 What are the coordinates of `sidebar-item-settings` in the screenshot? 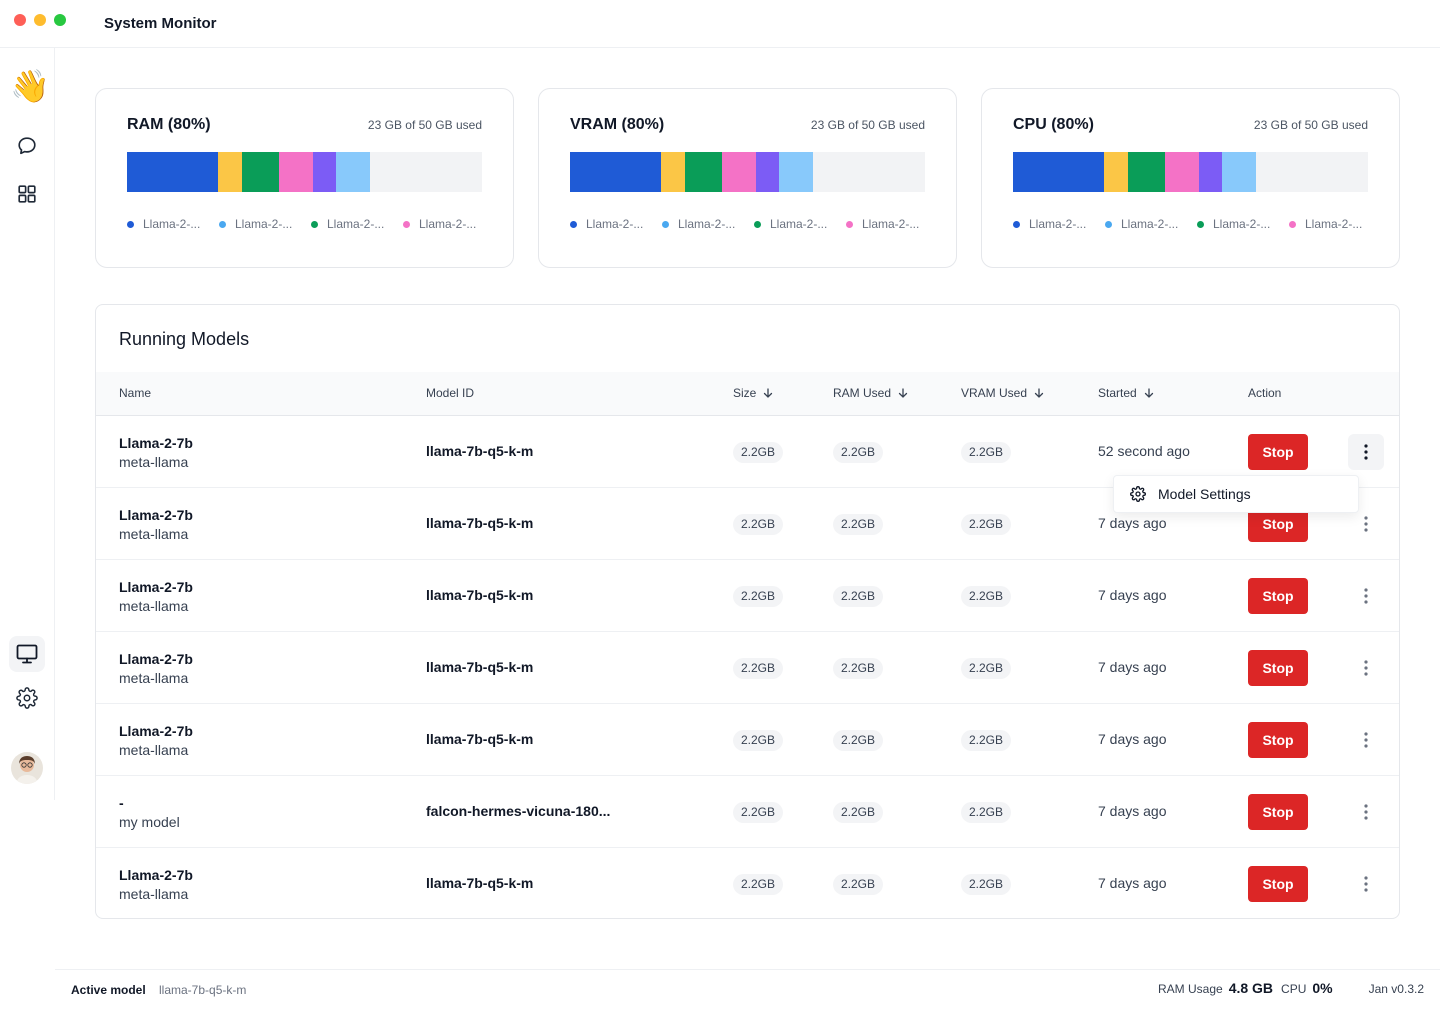 It's located at (27, 698).